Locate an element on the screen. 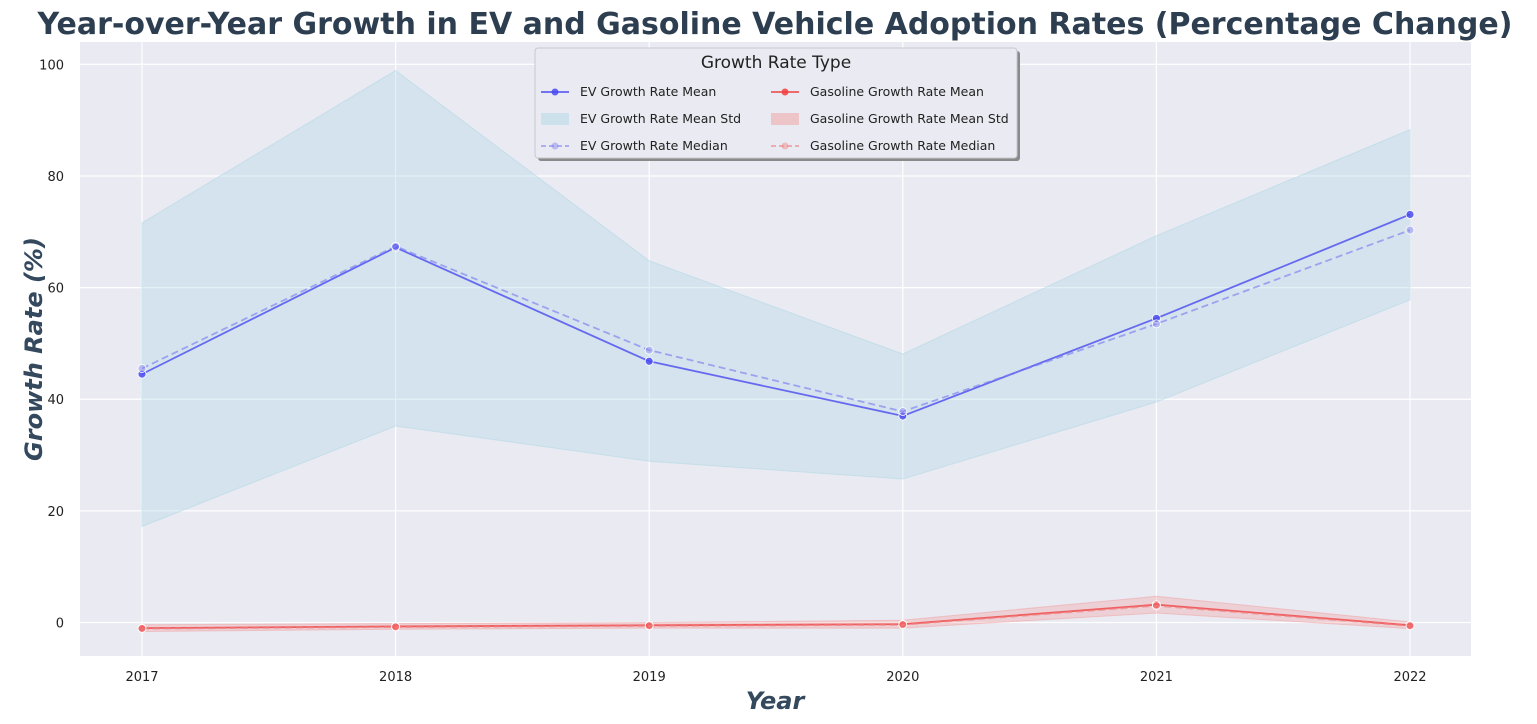 This screenshot has height=724, width=1537. y-tick-label: 40 is located at coordinates (55, 400).